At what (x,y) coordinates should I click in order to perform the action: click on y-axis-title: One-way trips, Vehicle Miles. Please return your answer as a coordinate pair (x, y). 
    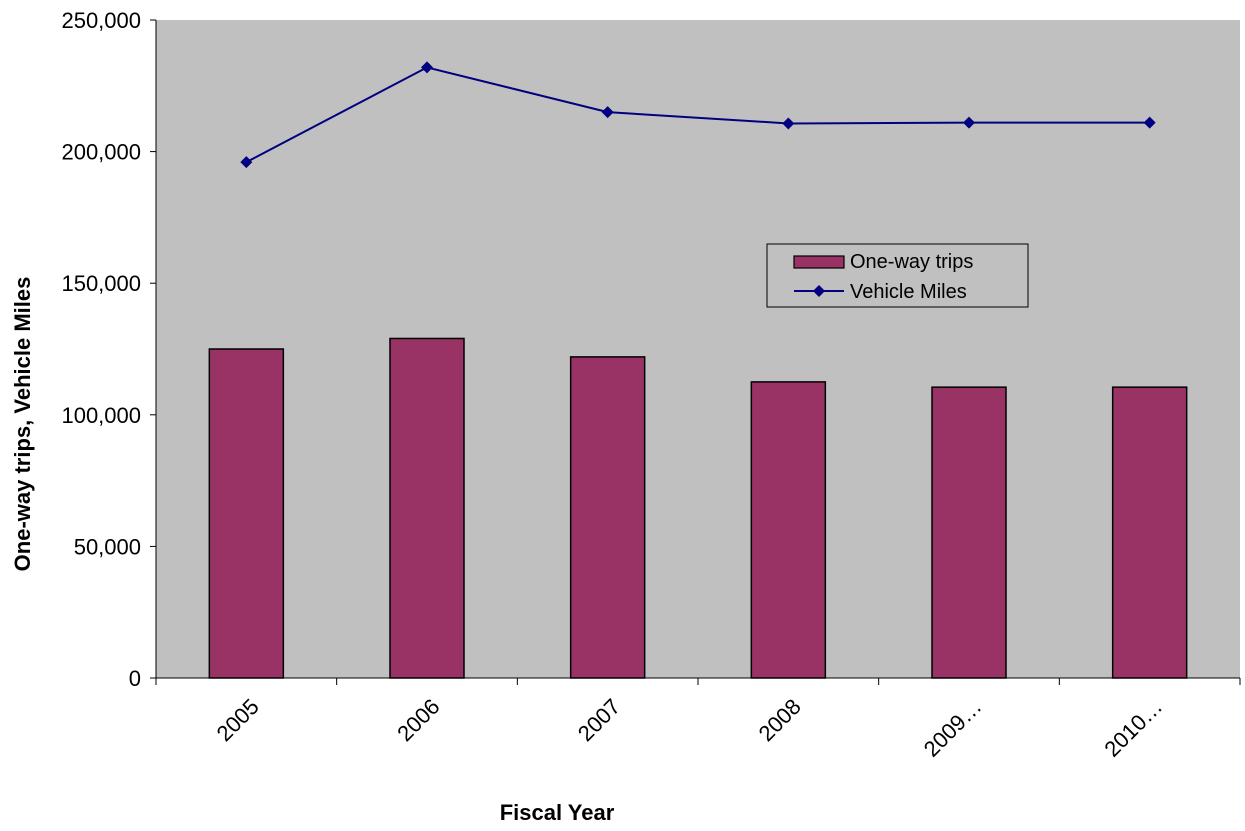
    Looking at the image, I should click on (22, 424).